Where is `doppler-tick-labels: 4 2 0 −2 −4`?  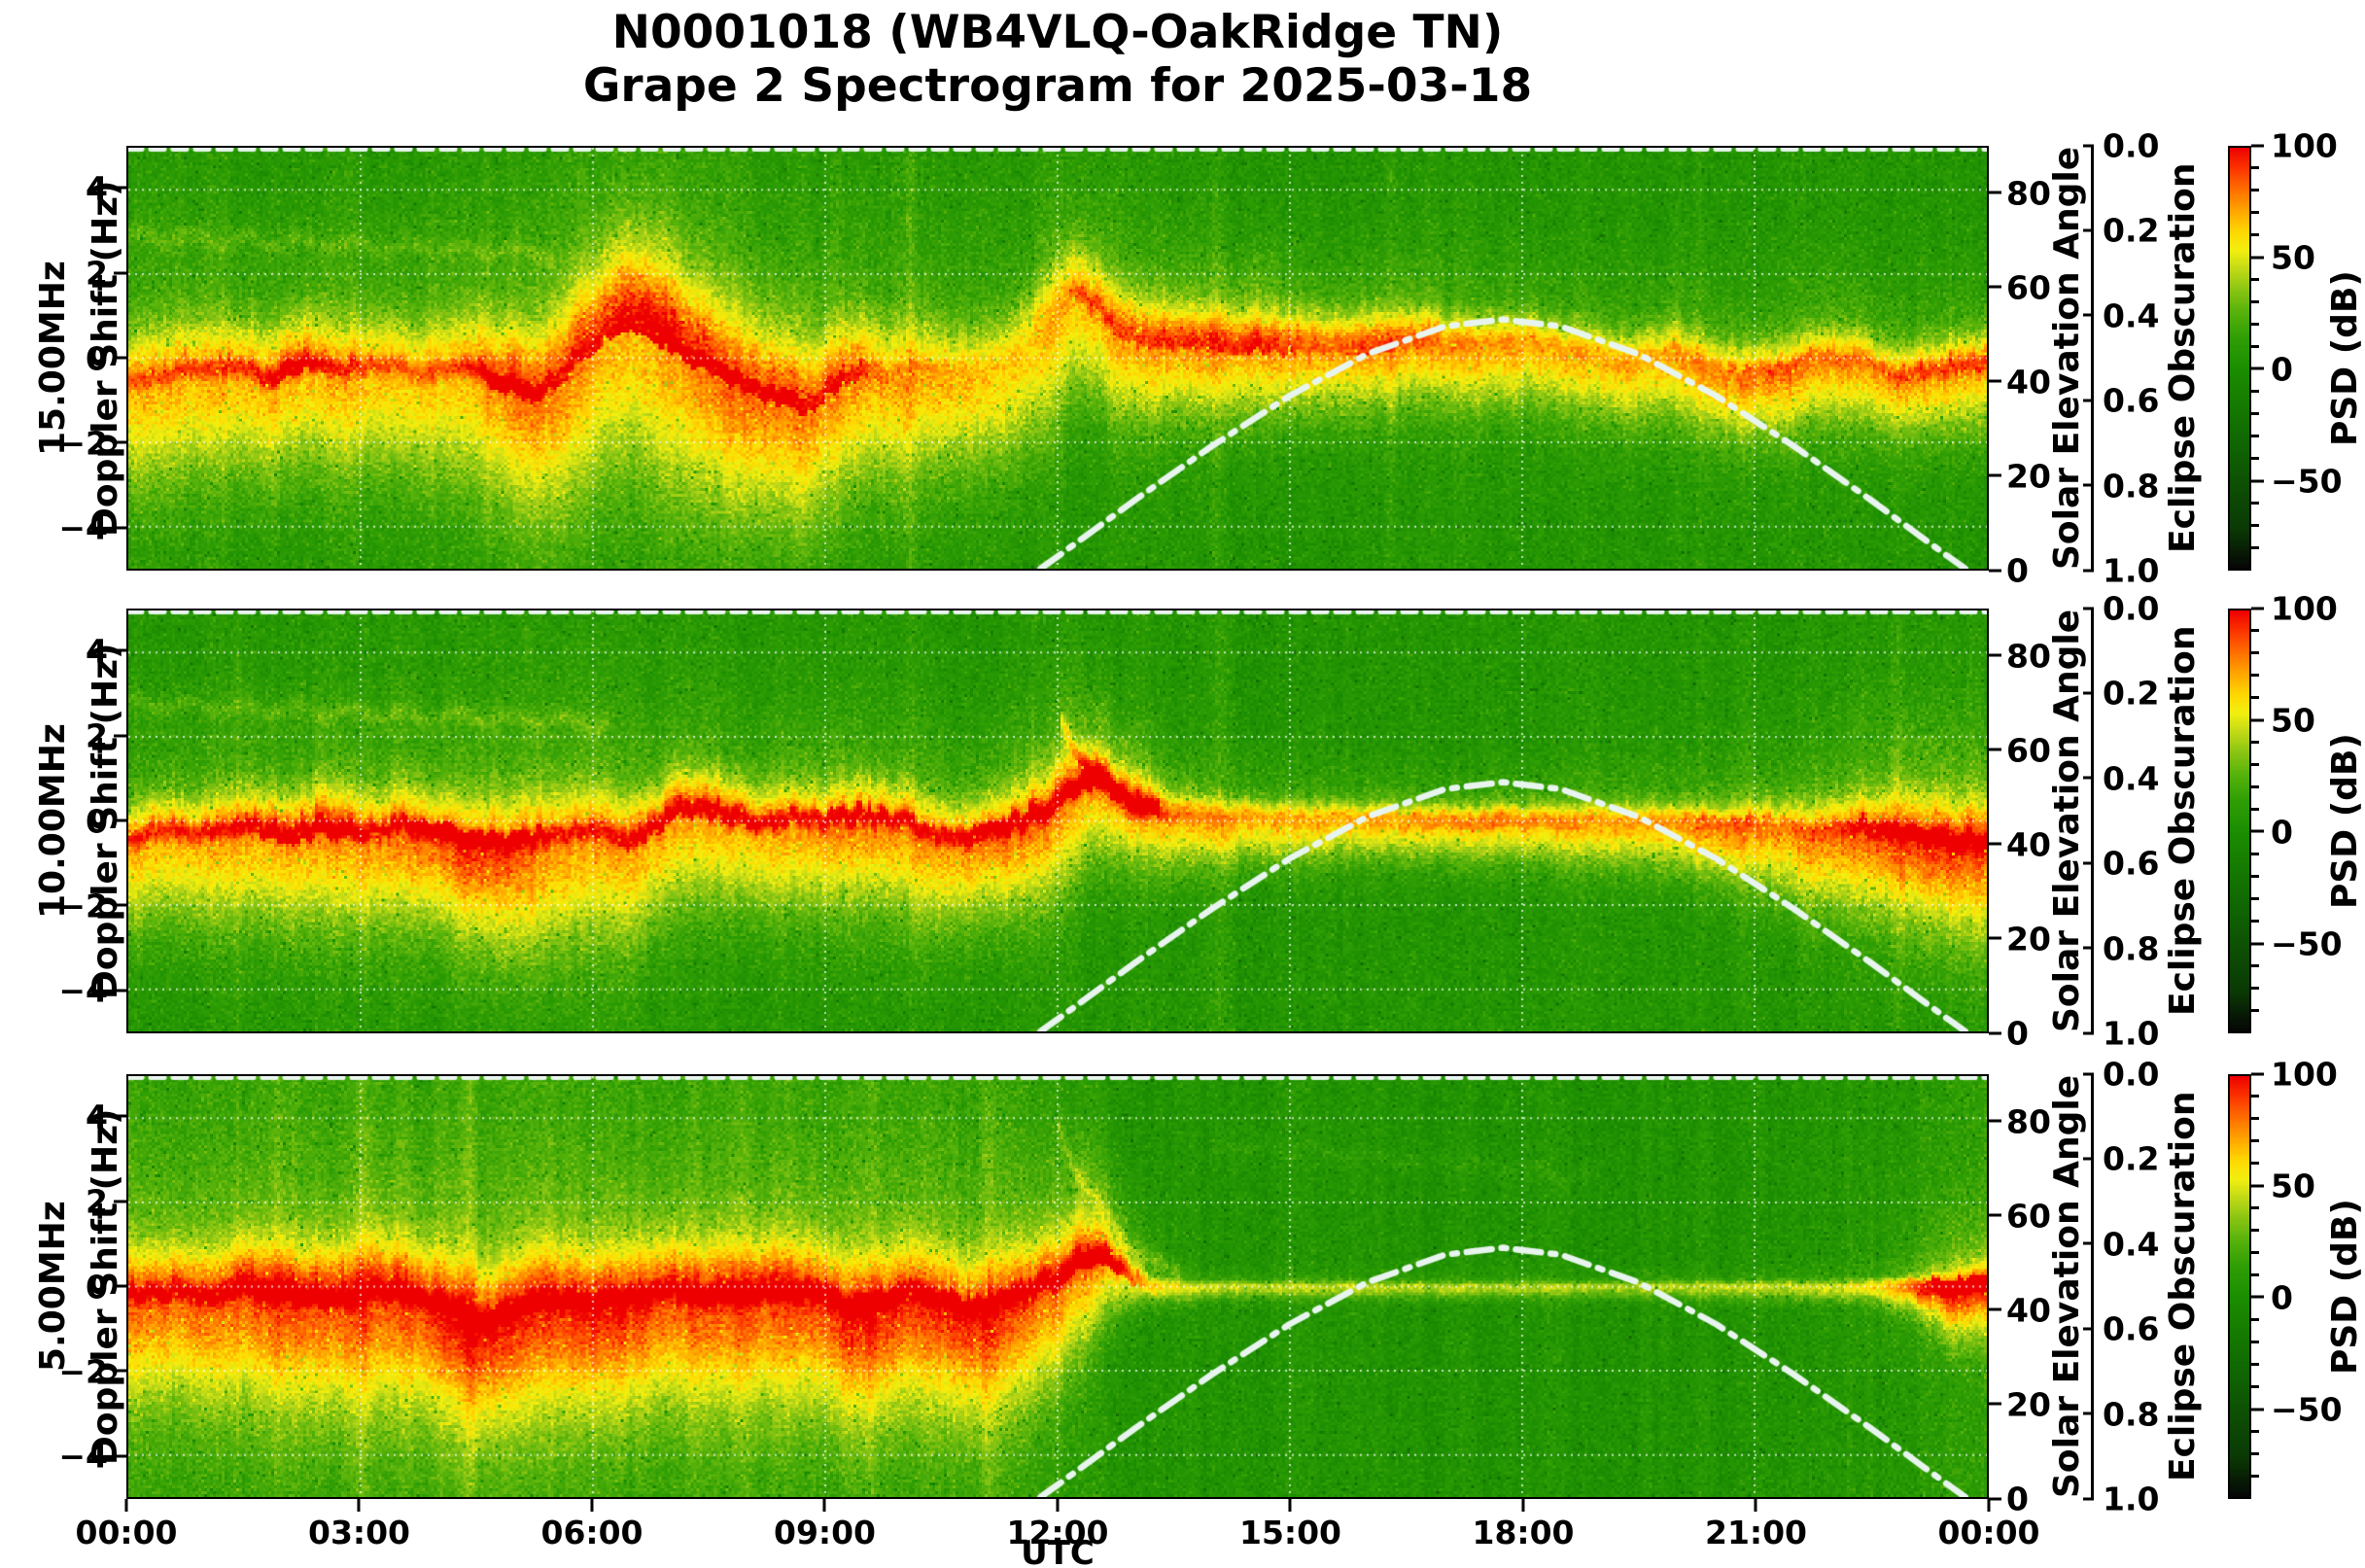 doppler-tick-labels: 4 2 0 −2 −4 is located at coordinates (82, 821).